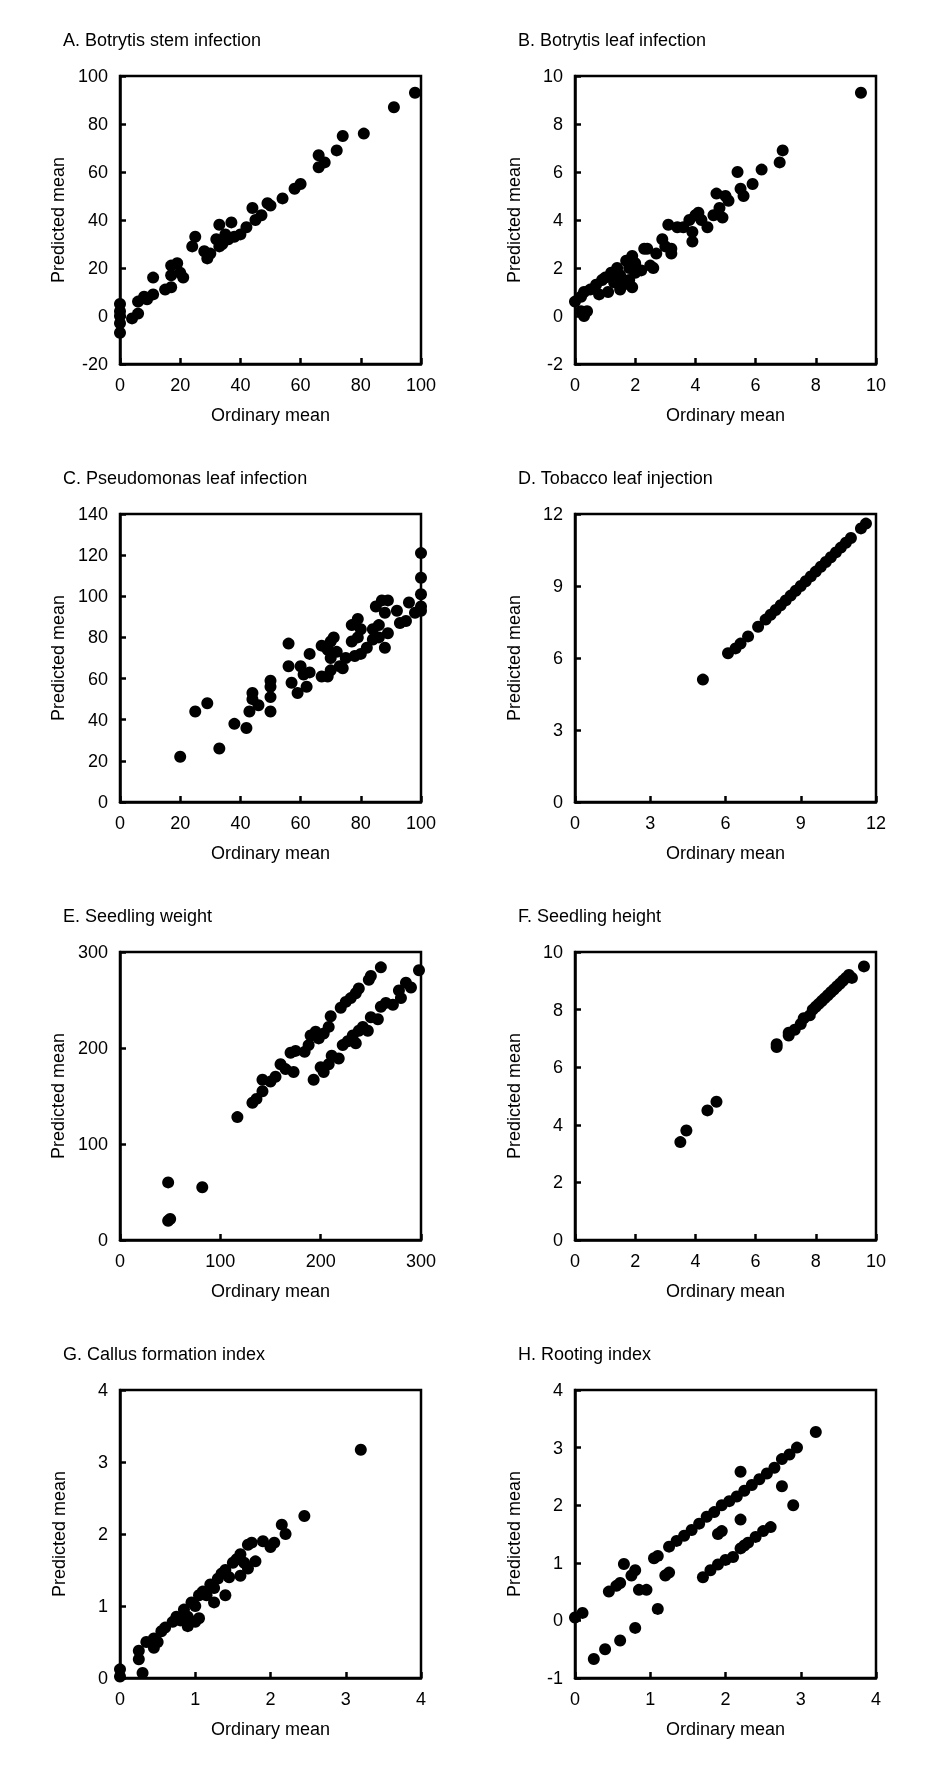 The image size is (927, 1777). I want to click on x-tick-label: 300, so click(421, 1261).